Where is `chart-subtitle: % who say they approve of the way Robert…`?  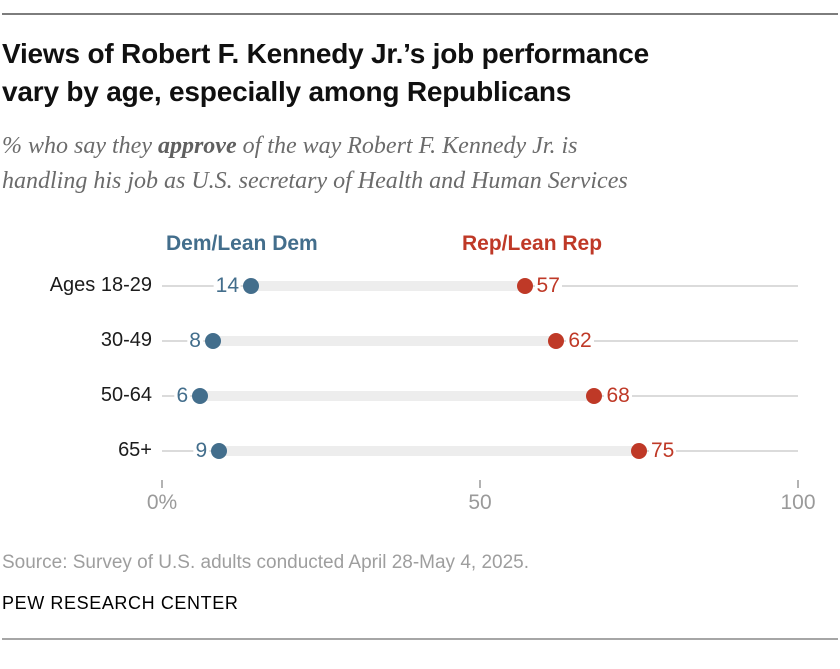 chart-subtitle: % who say they approve of the way Robert… is located at coordinates (420, 164).